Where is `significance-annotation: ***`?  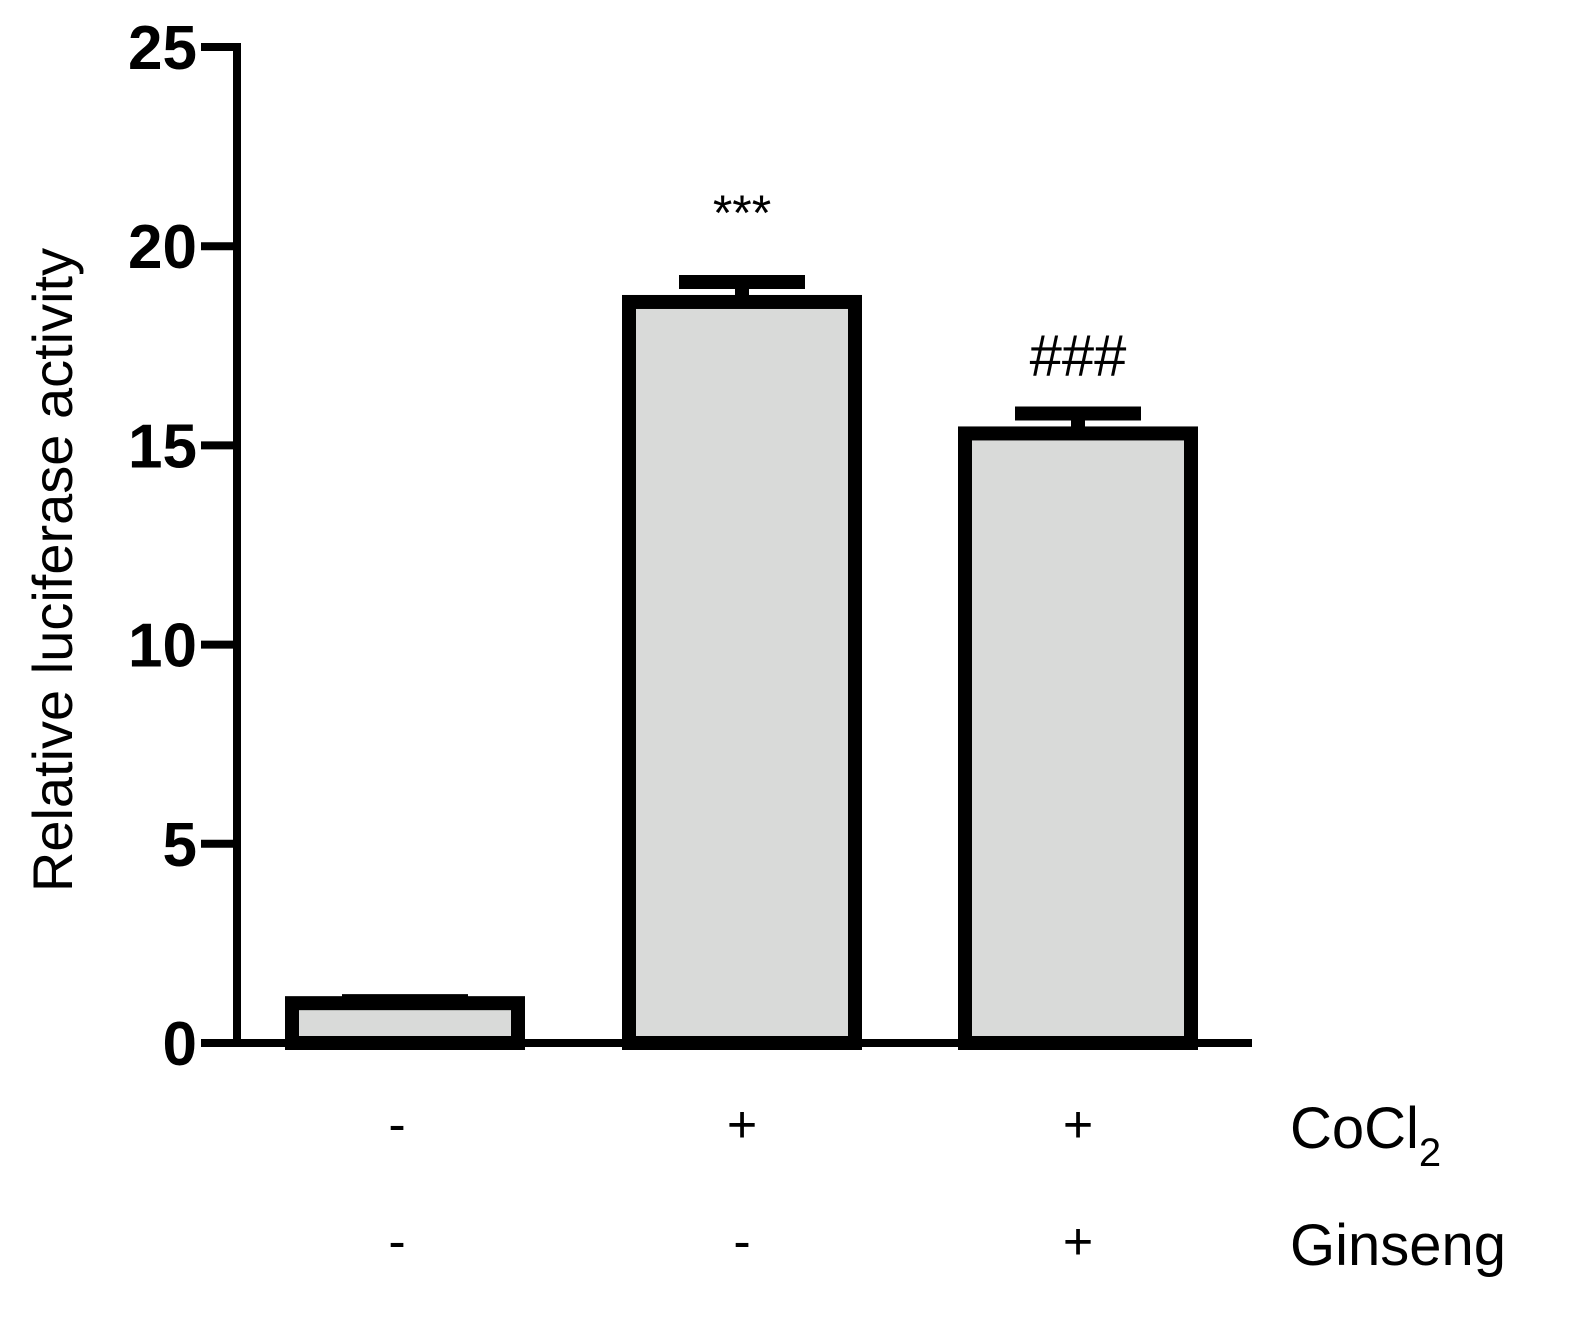
significance-annotation: *** is located at coordinates (742, 213).